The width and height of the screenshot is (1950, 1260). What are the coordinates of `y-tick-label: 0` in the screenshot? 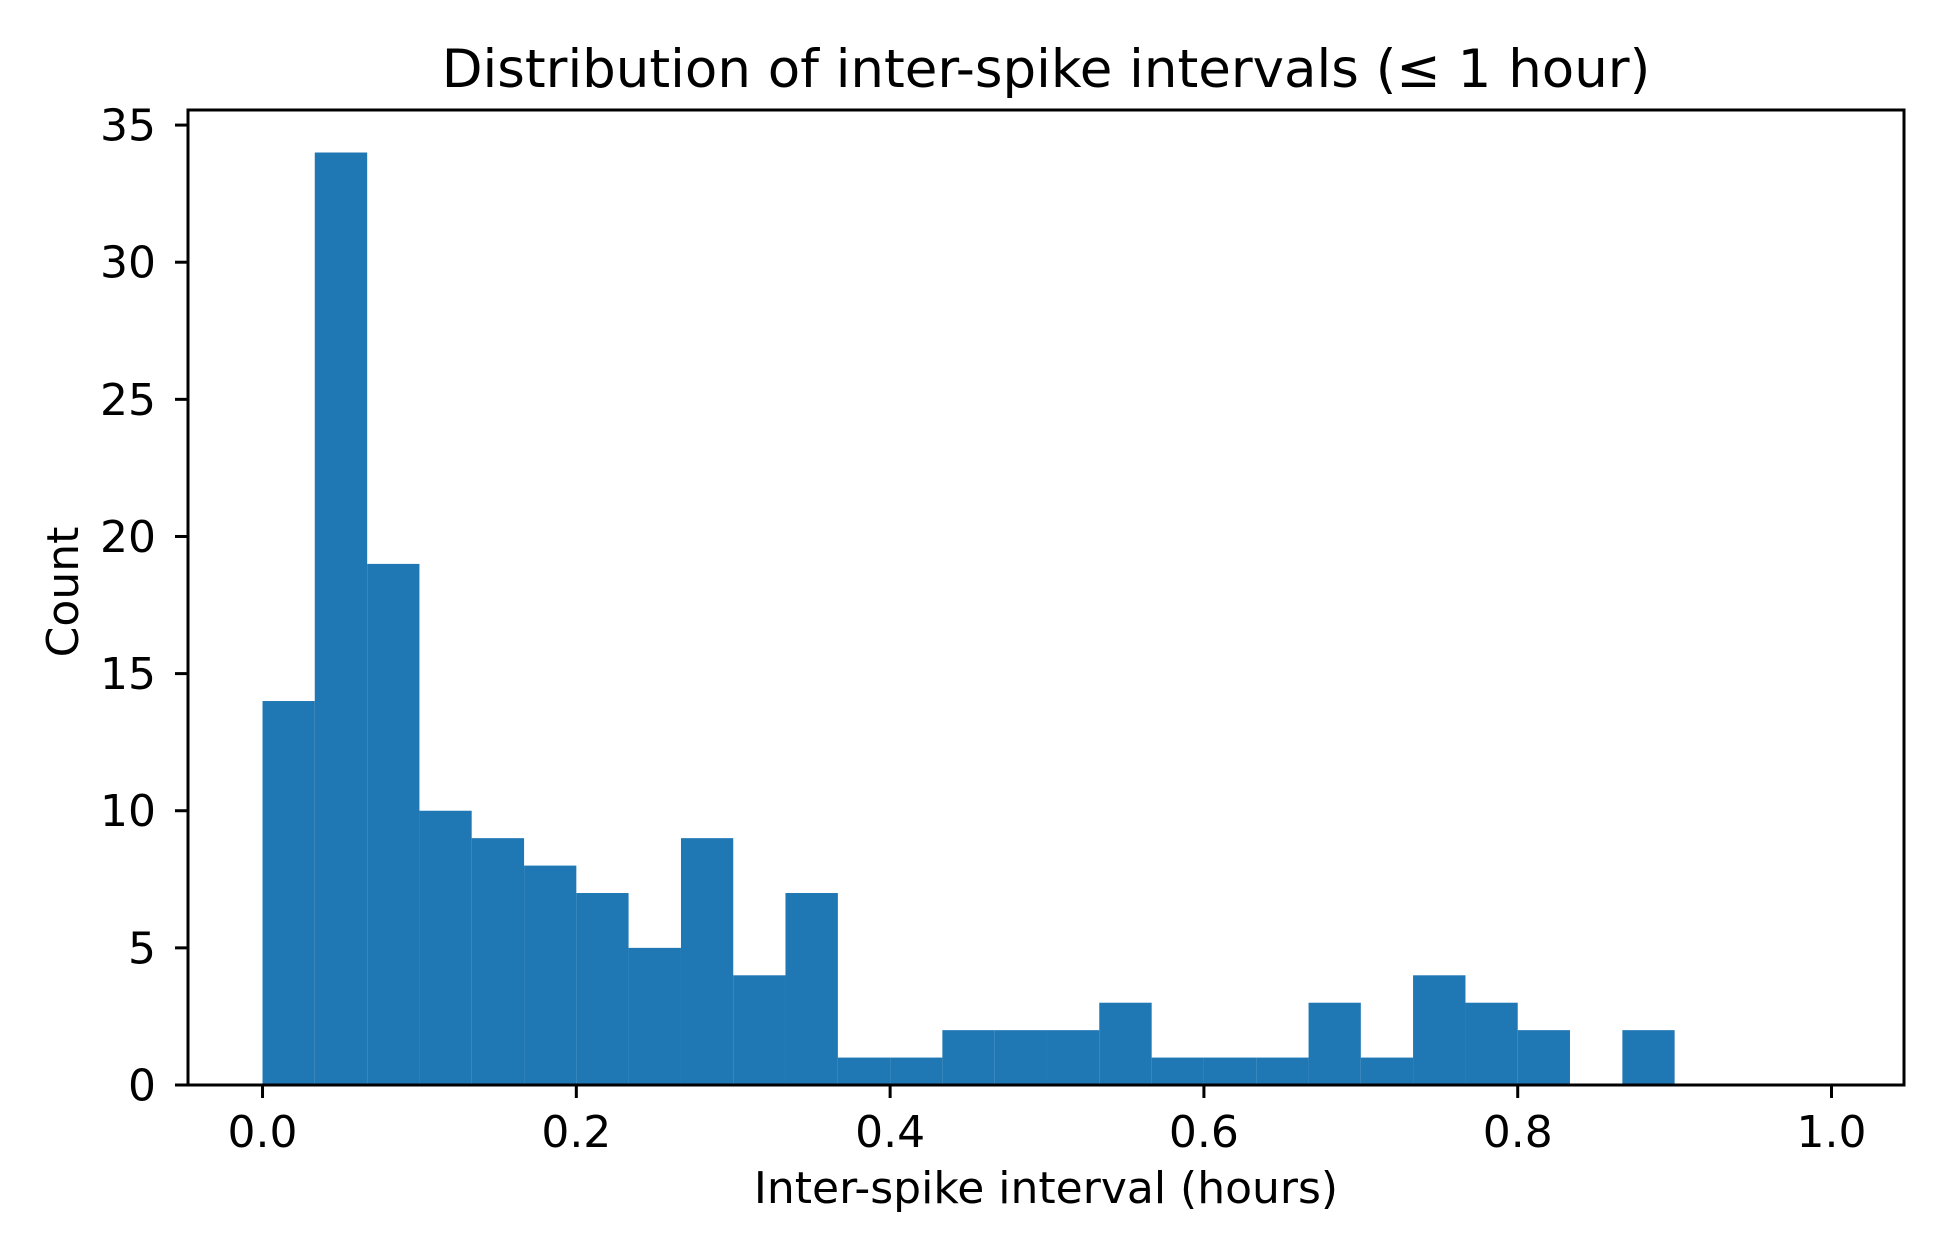 It's located at (142, 1086).